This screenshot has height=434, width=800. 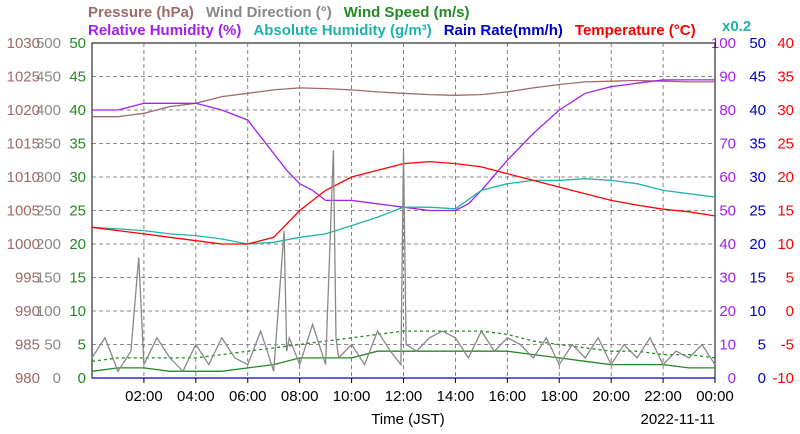 I want to click on x-tick-label: 18:00, so click(x=559, y=396).